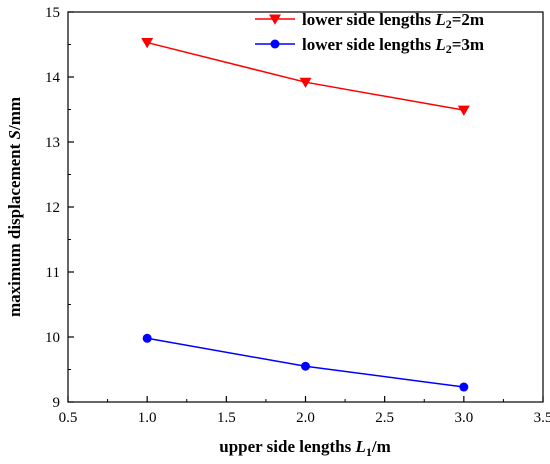 This screenshot has width=550, height=464. I want to click on y-tick-label: 12, so click(52, 208).